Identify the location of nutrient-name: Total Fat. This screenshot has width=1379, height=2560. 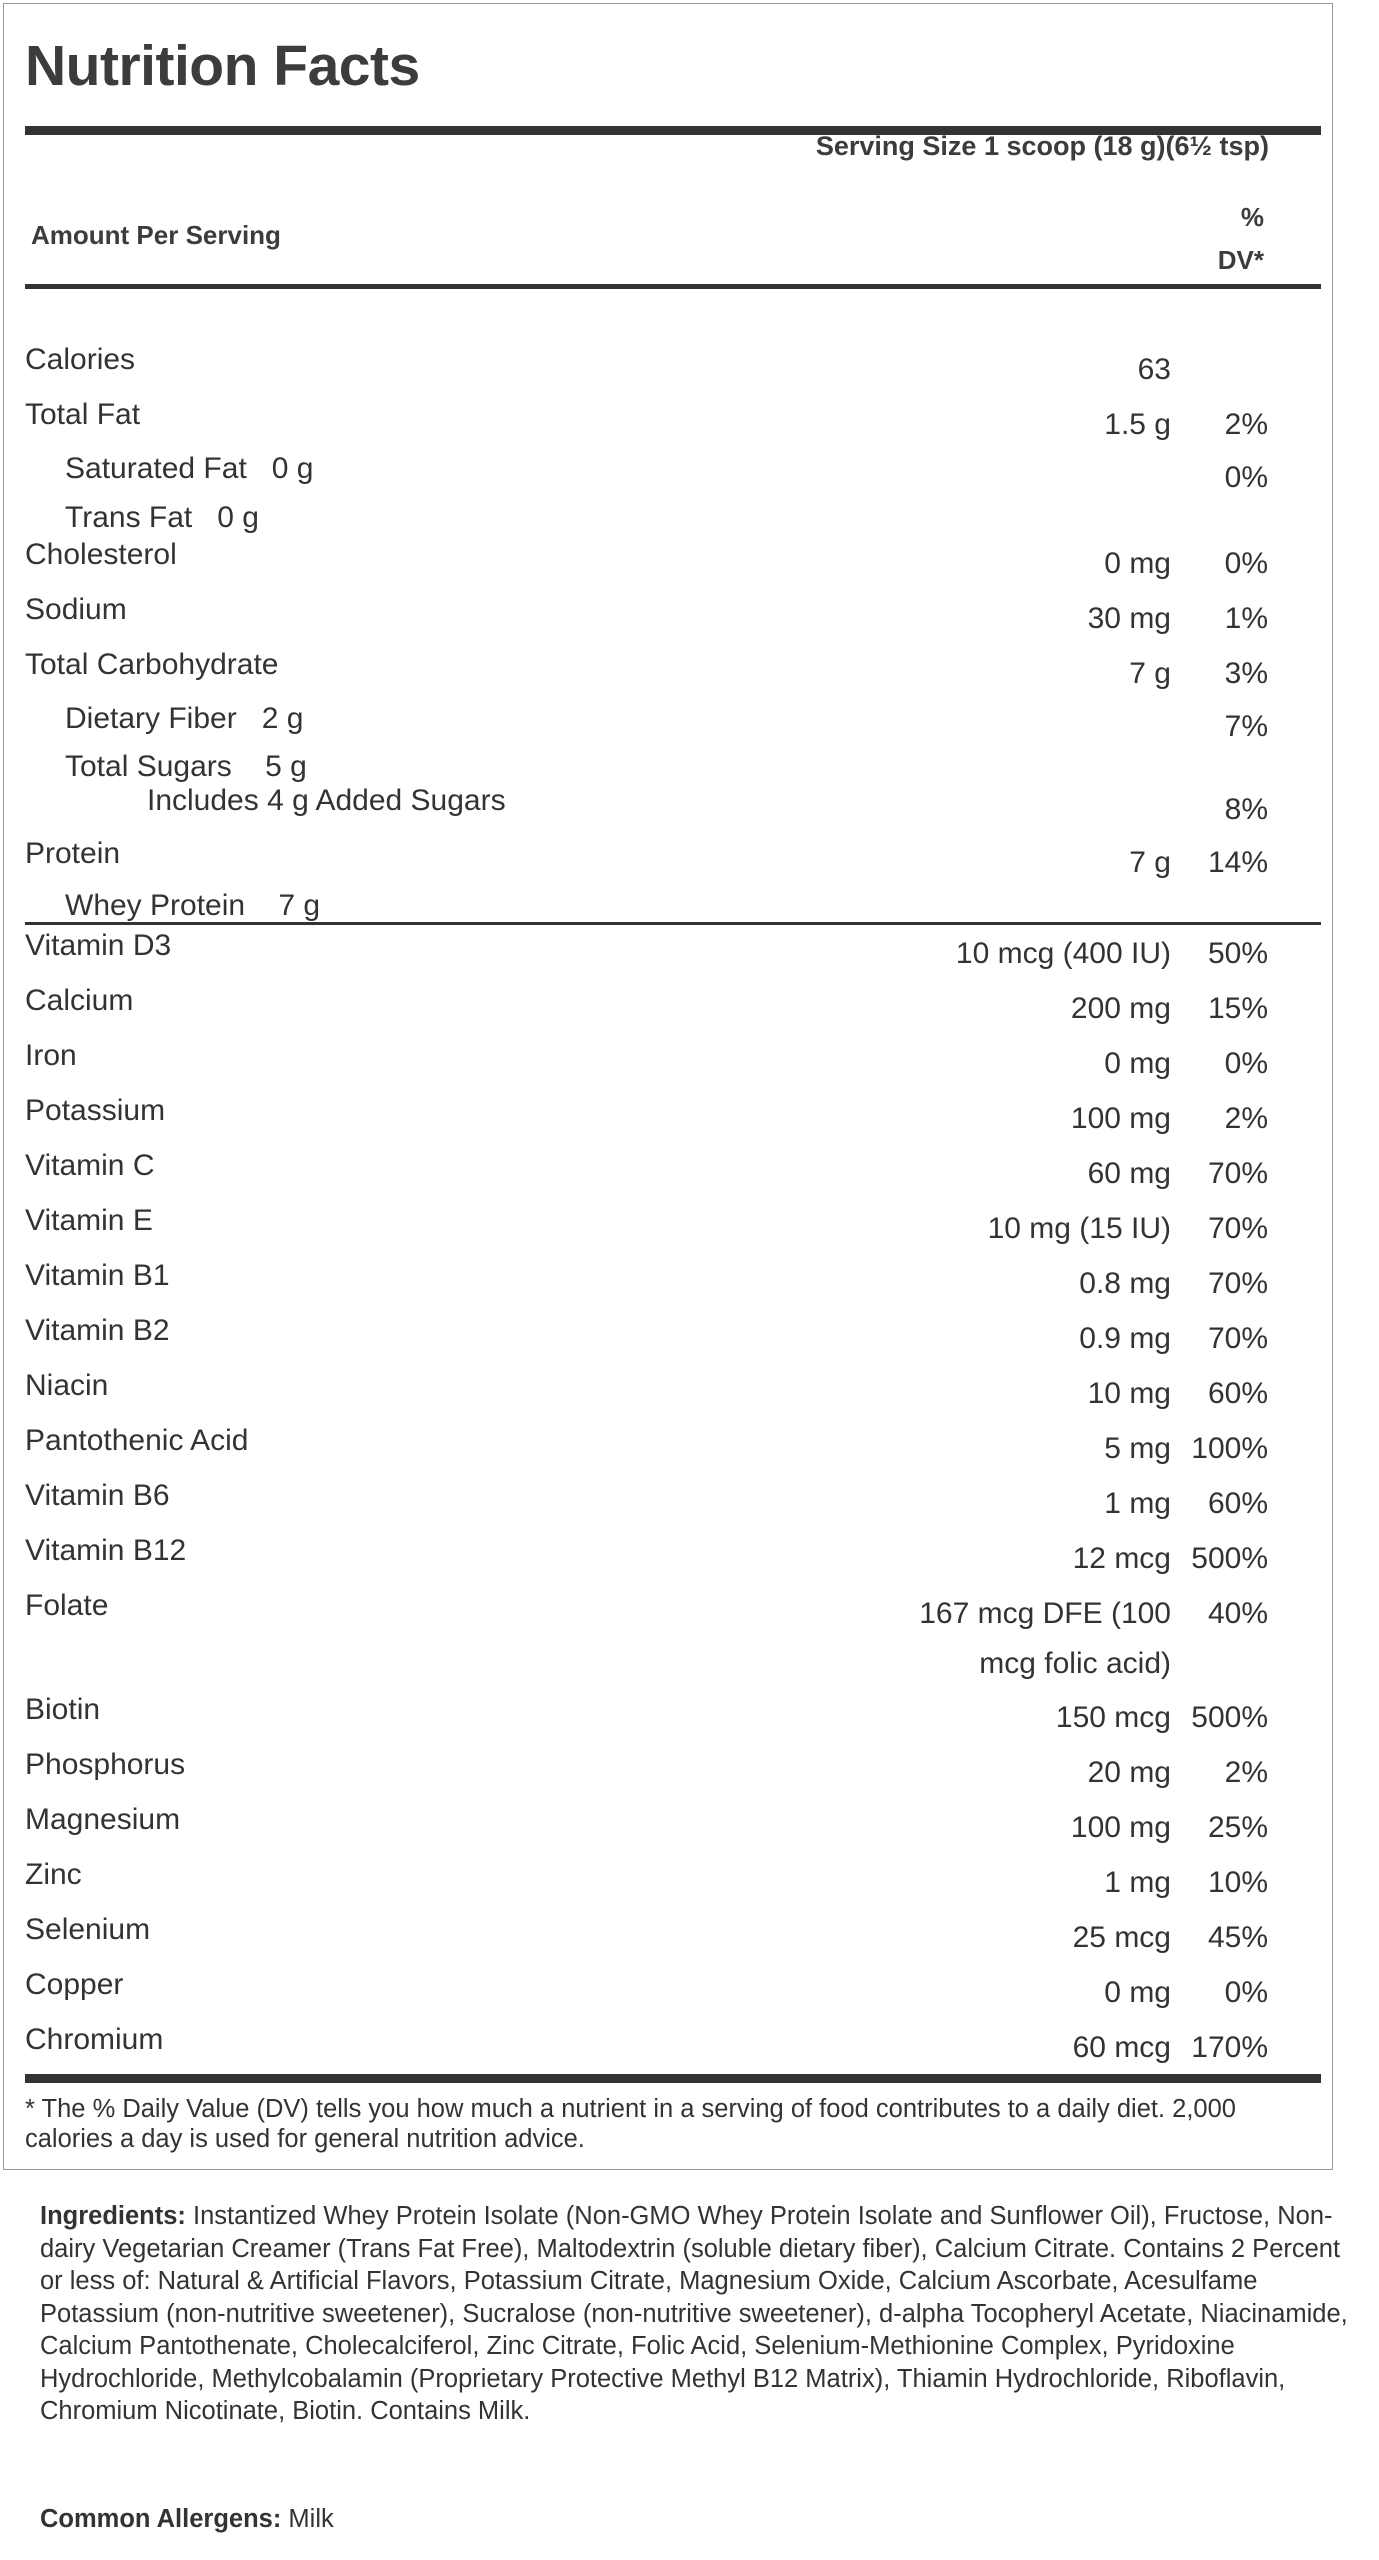
(83, 414).